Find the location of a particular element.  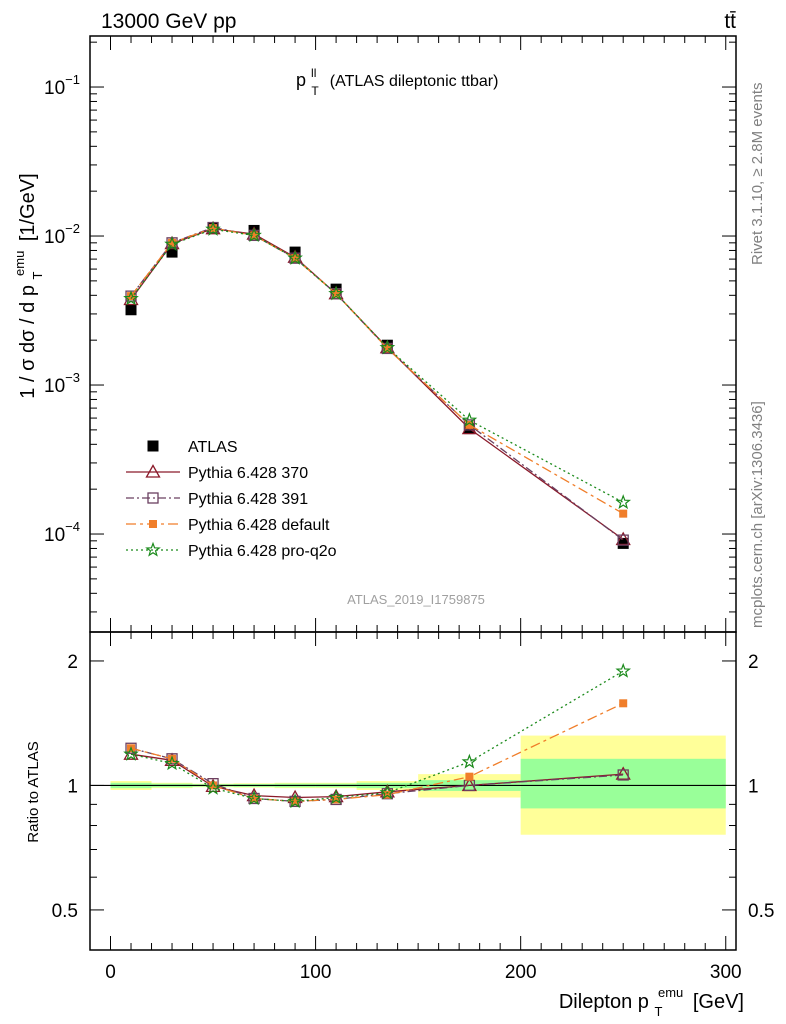

xlabel-sup: emu is located at coordinates (670, 992).